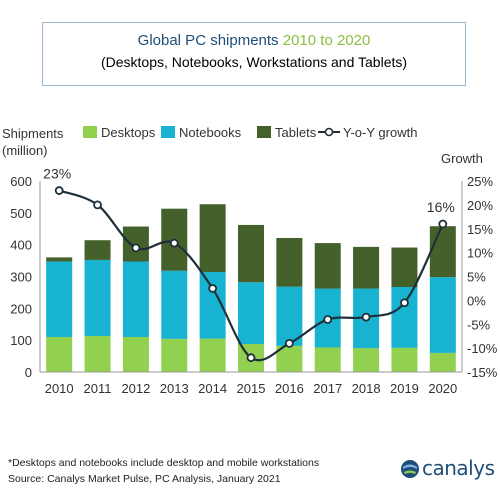  What do you see at coordinates (21, 213) in the screenshot?
I see `y-tick-left-label: 500` at bounding box center [21, 213].